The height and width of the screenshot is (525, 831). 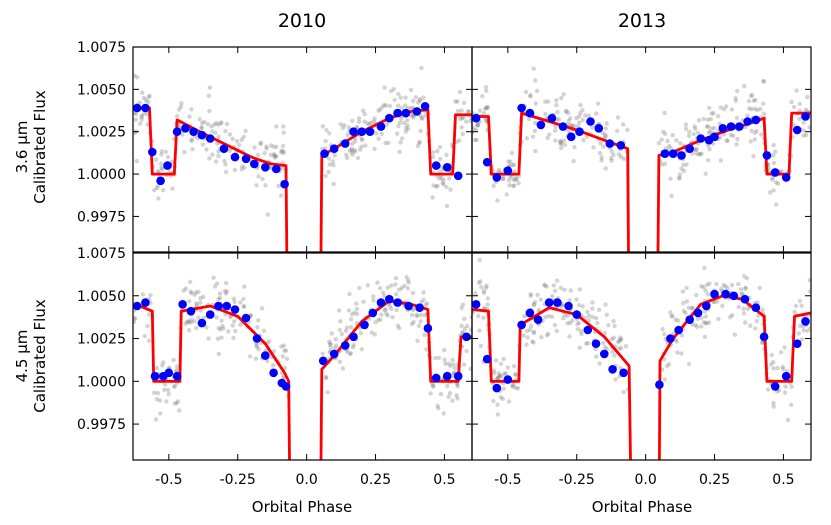 What do you see at coordinates (783, 480) in the screenshot?
I see `x-tick-label: 0.5` at bounding box center [783, 480].